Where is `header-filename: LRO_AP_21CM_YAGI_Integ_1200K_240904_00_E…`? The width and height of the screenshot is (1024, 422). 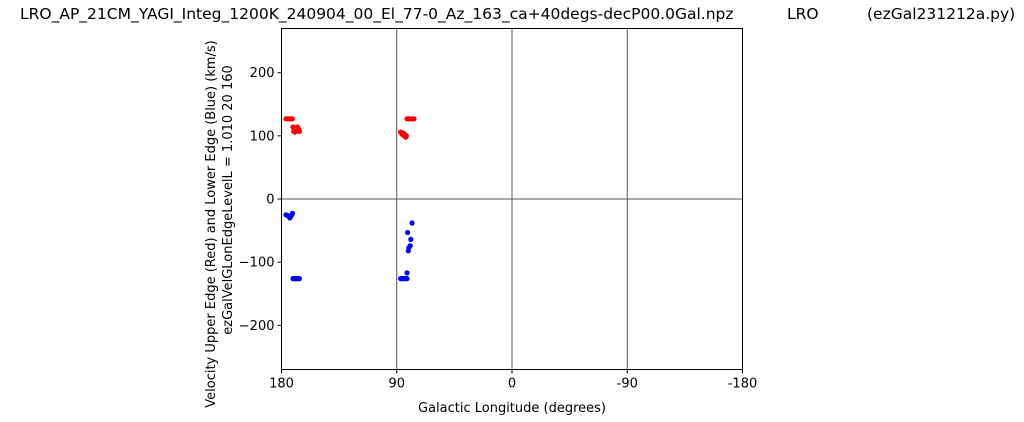
header-filename: LRO_AP_21CM_YAGI_Integ_1200K_240904_00_E… is located at coordinates (377, 14).